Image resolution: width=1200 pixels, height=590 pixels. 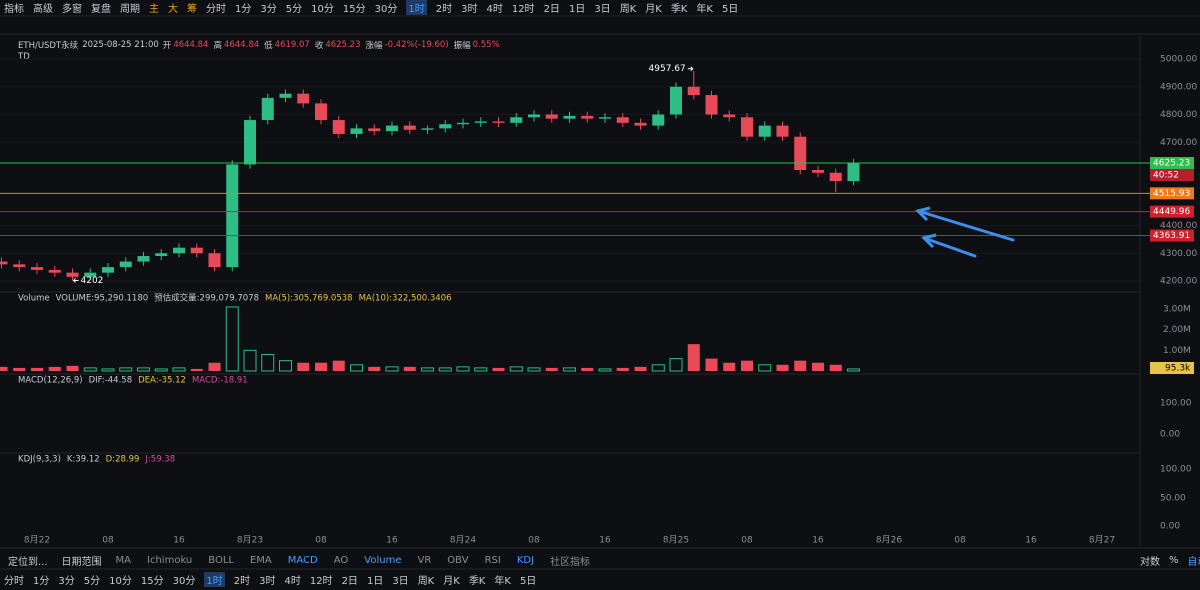 What do you see at coordinates (1102, 540) in the screenshot?
I see `x-tick-label: 8月27` at bounding box center [1102, 540].